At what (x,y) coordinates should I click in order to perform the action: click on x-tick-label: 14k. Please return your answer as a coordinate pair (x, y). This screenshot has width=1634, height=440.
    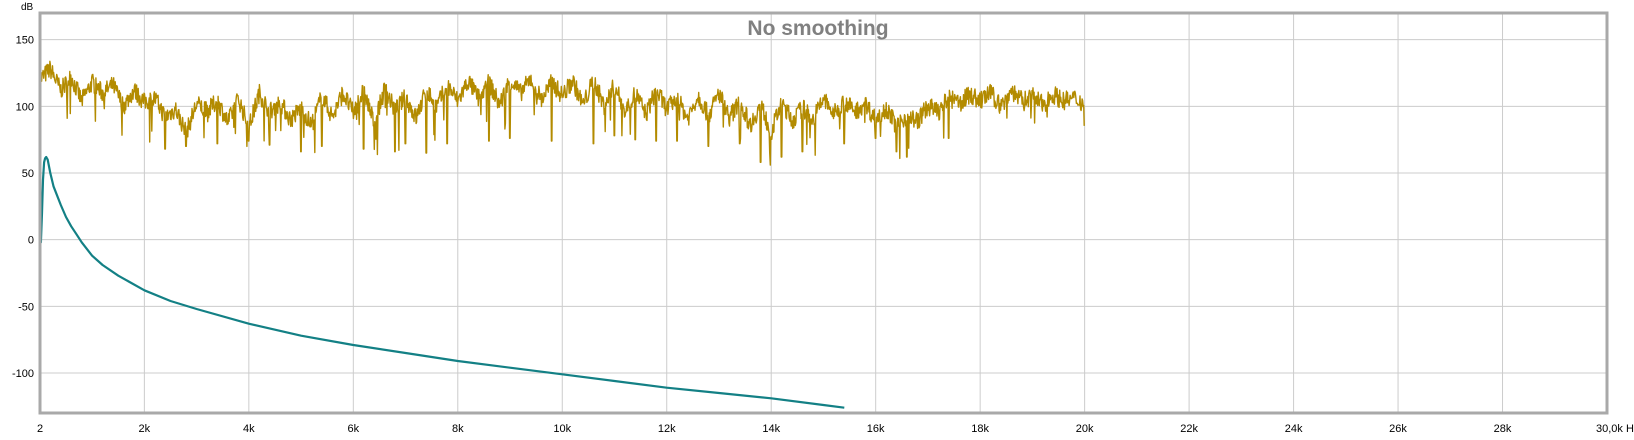
    Looking at the image, I should click on (771, 429).